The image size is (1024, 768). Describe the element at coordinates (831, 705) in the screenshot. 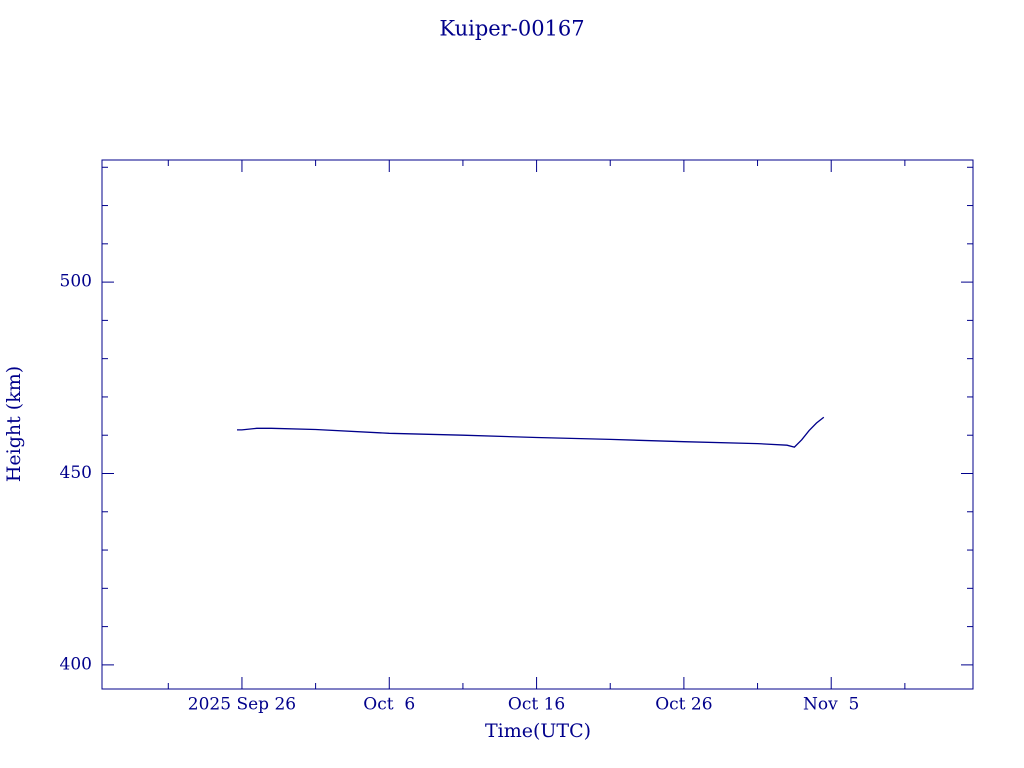

I see `x-tick-label: Nov 5` at that location.